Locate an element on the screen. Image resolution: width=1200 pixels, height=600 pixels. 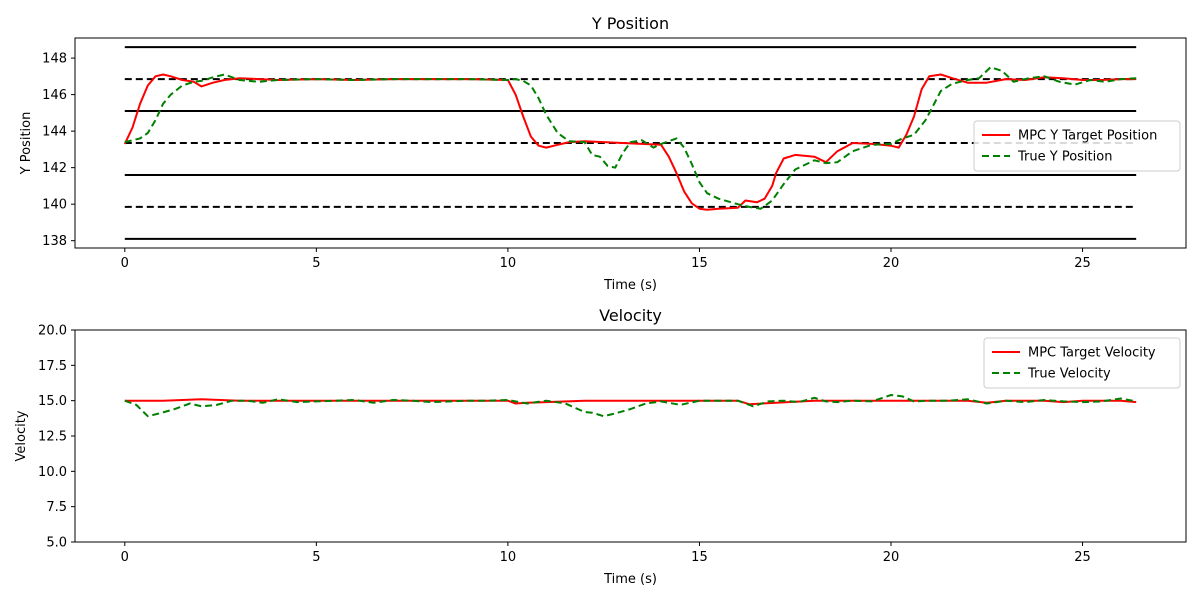
y-tick-label: 20.0 is located at coordinates (52, 331).